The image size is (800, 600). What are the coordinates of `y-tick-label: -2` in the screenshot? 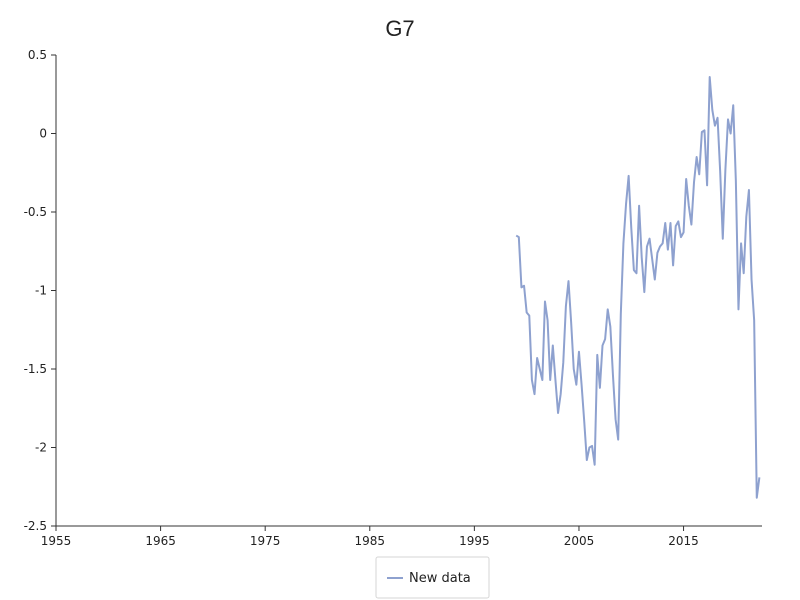 It's located at (41, 448).